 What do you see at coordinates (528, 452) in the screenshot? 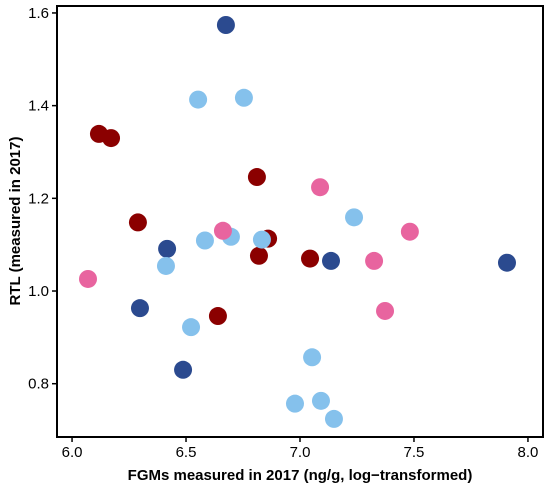
I see `x-tick-label: 8.0` at bounding box center [528, 452].